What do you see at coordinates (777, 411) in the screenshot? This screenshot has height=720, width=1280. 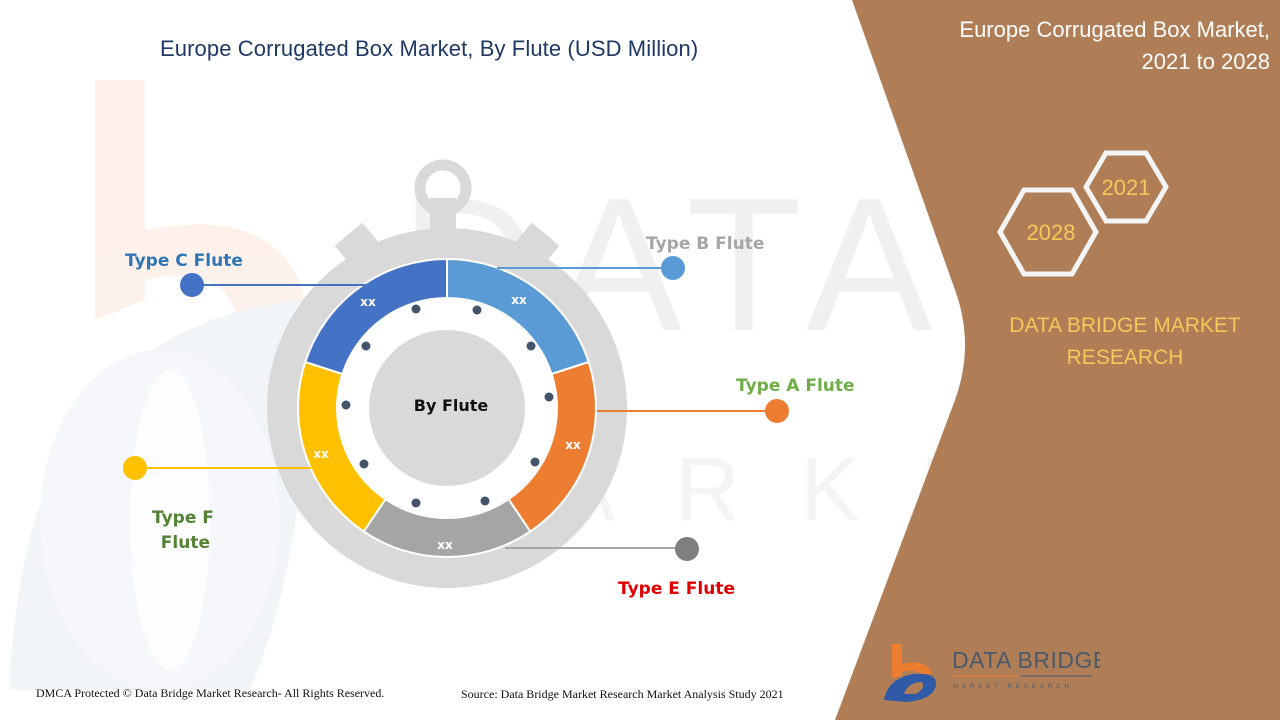 I see `marker-type-a-icon` at bounding box center [777, 411].